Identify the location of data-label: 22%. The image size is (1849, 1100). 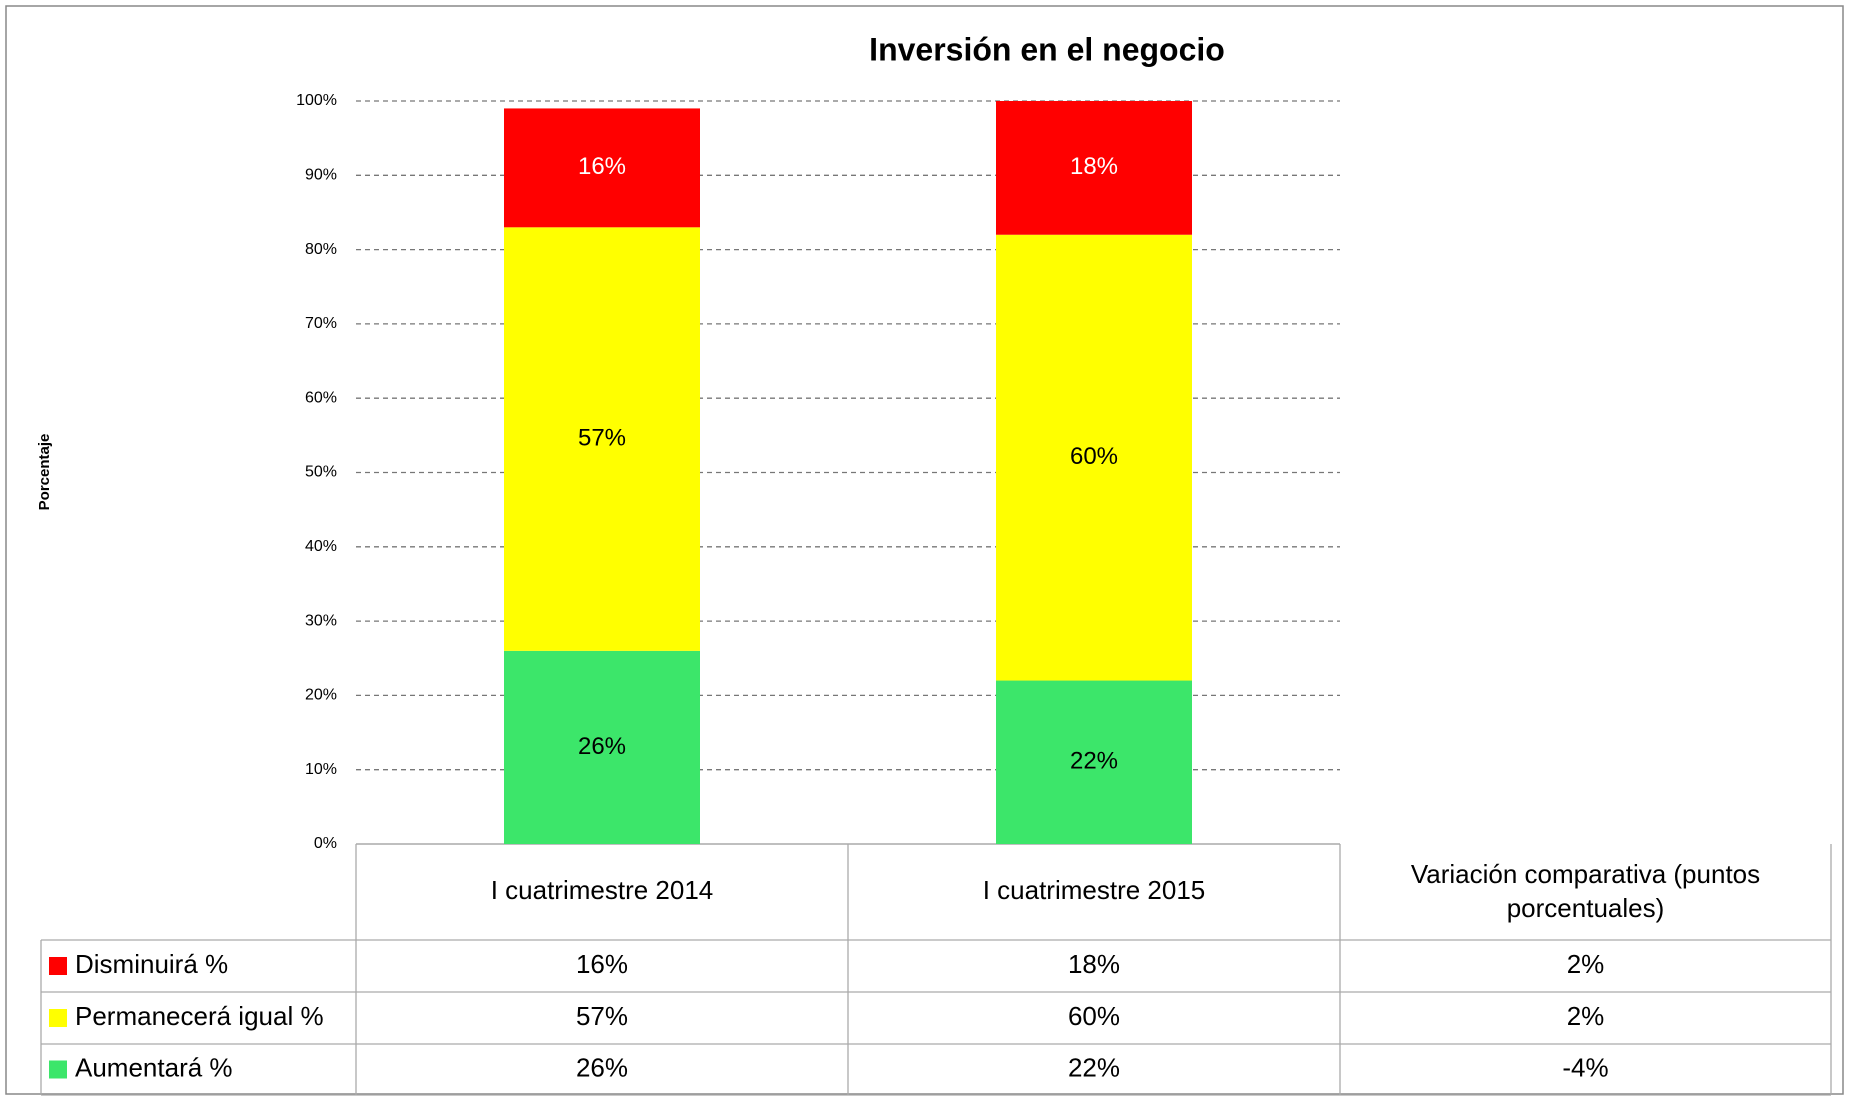
(1094, 761).